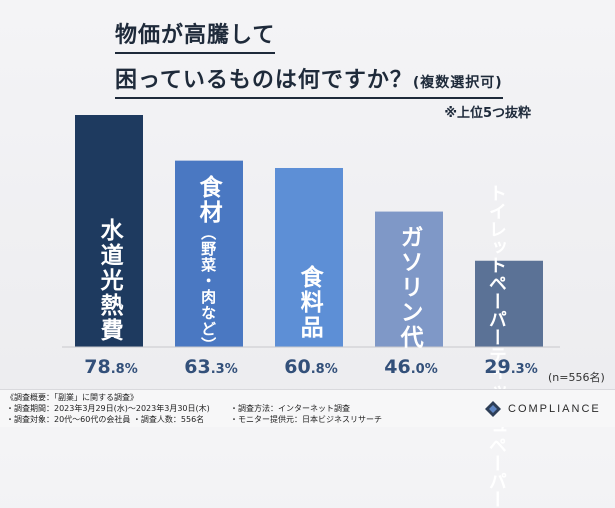 This screenshot has height=508, width=615. I want to click on value-label-utilities: 78.8%, so click(111, 367).